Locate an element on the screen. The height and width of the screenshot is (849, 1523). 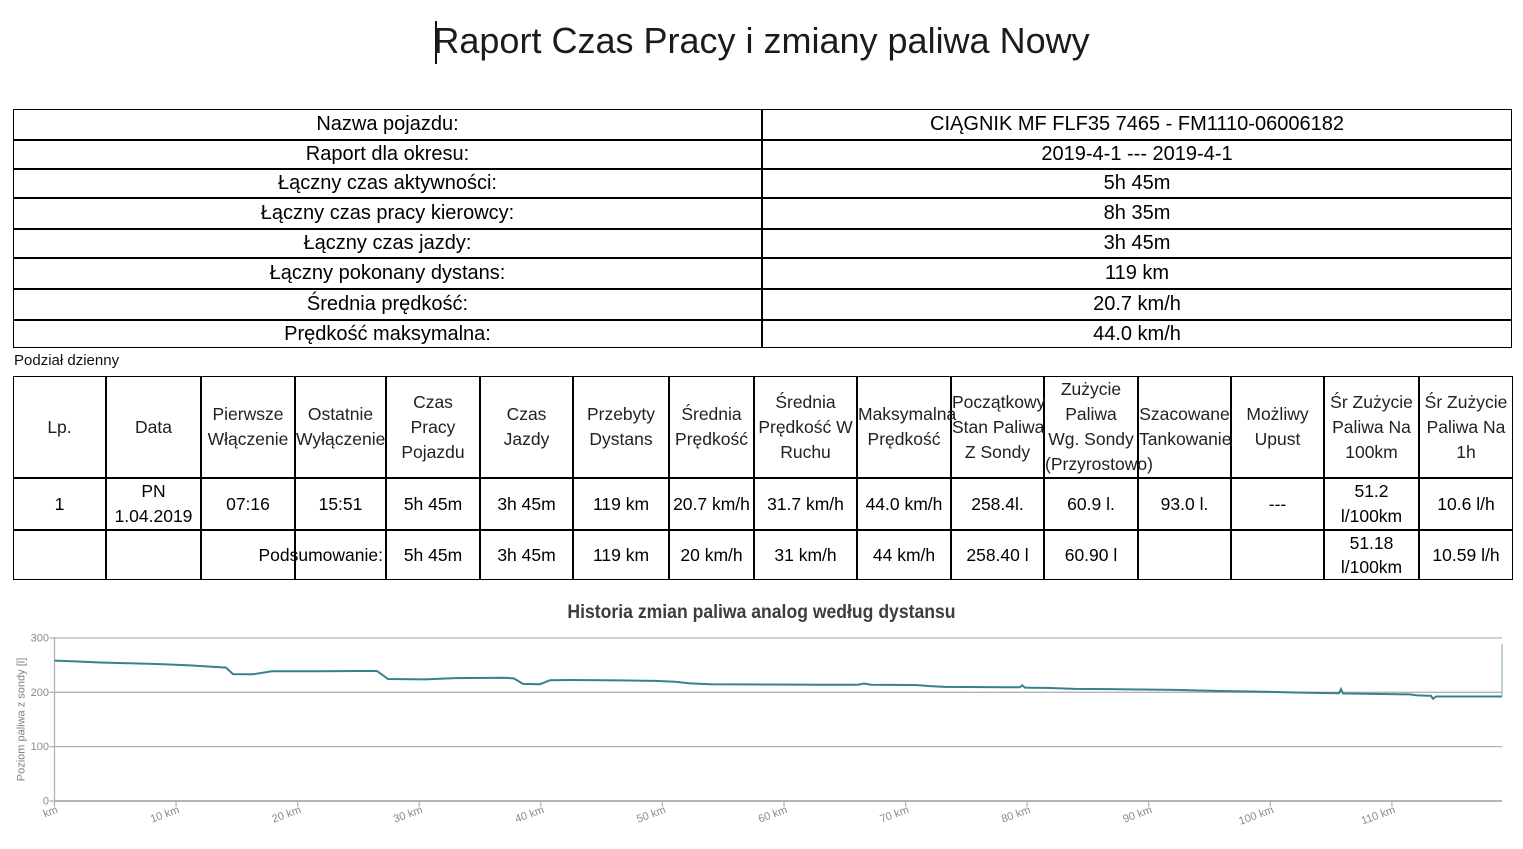
svg-text: 100 is located at coordinates (40, 747).